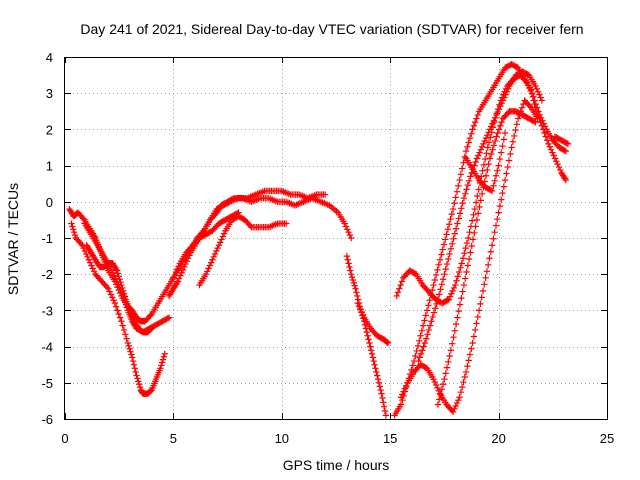  Describe the element at coordinates (49, 57) in the screenshot. I see `y-tick-label: 4` at that location.